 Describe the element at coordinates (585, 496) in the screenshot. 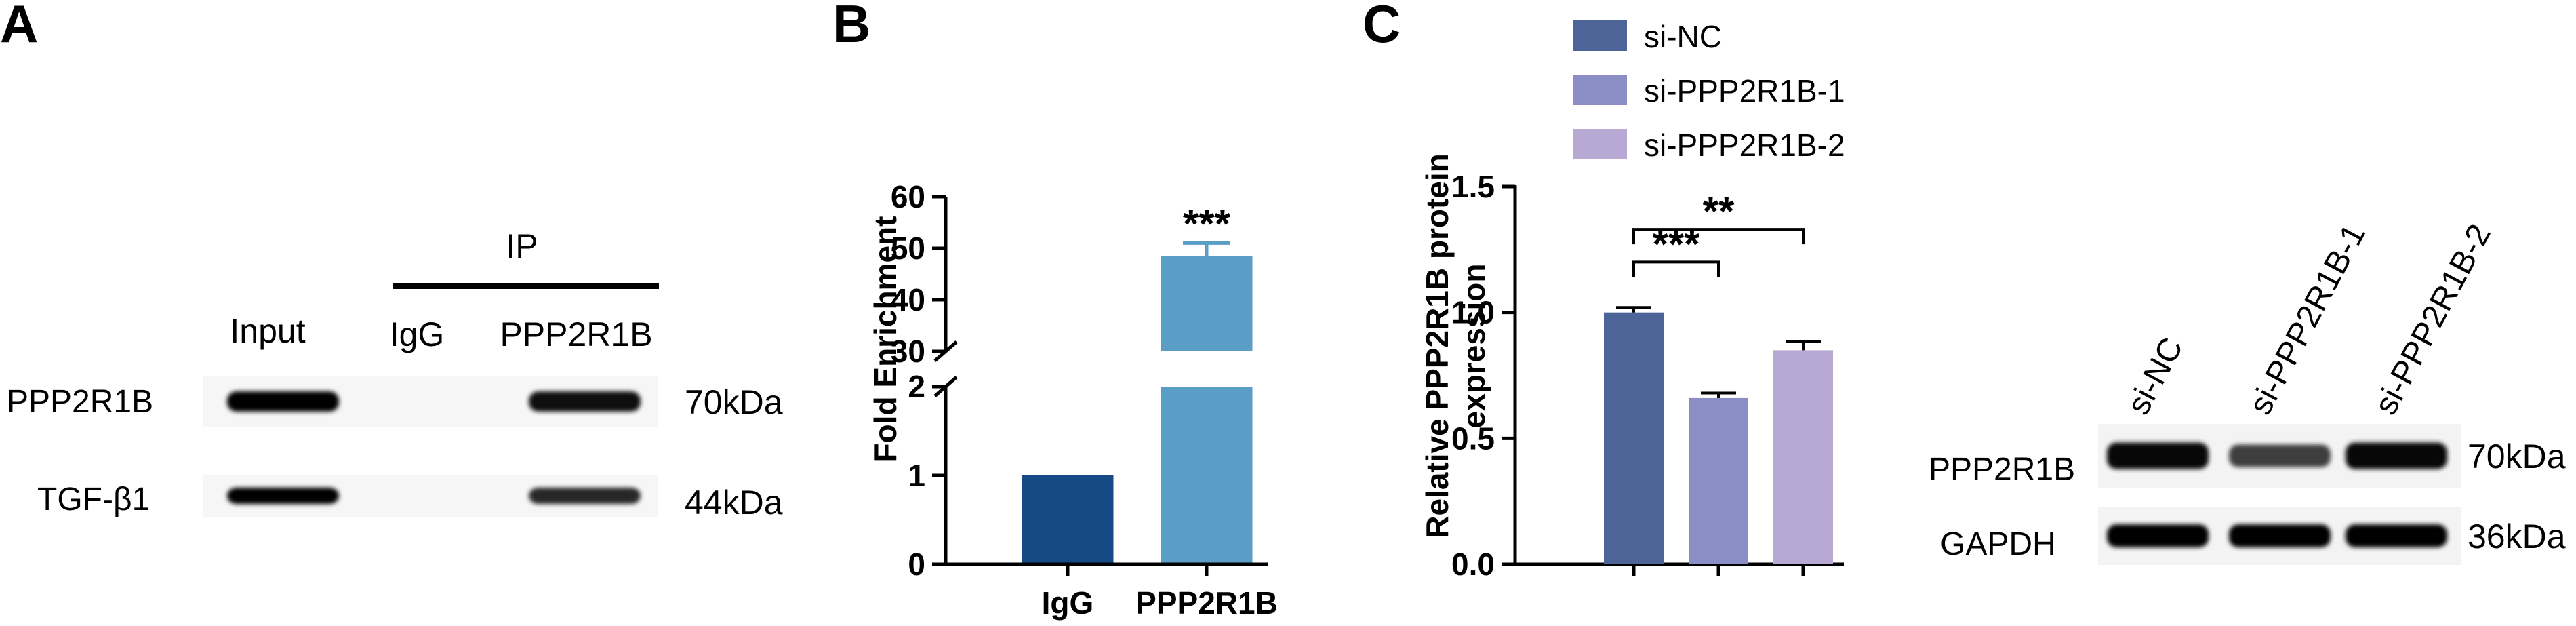

I see `band-a-row1-lane2` at that location.